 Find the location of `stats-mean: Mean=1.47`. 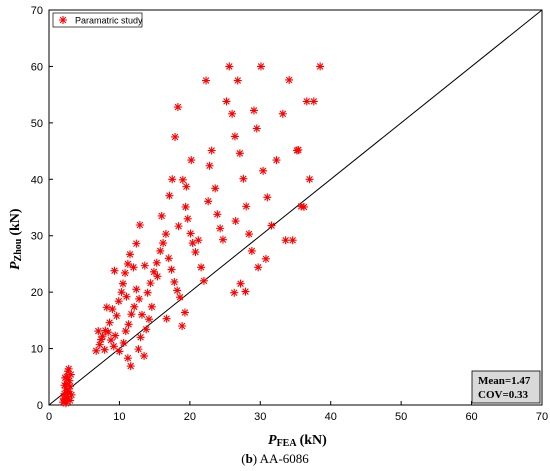

stats-mean: Mean=1.47 is located at coordinates (504, 381).